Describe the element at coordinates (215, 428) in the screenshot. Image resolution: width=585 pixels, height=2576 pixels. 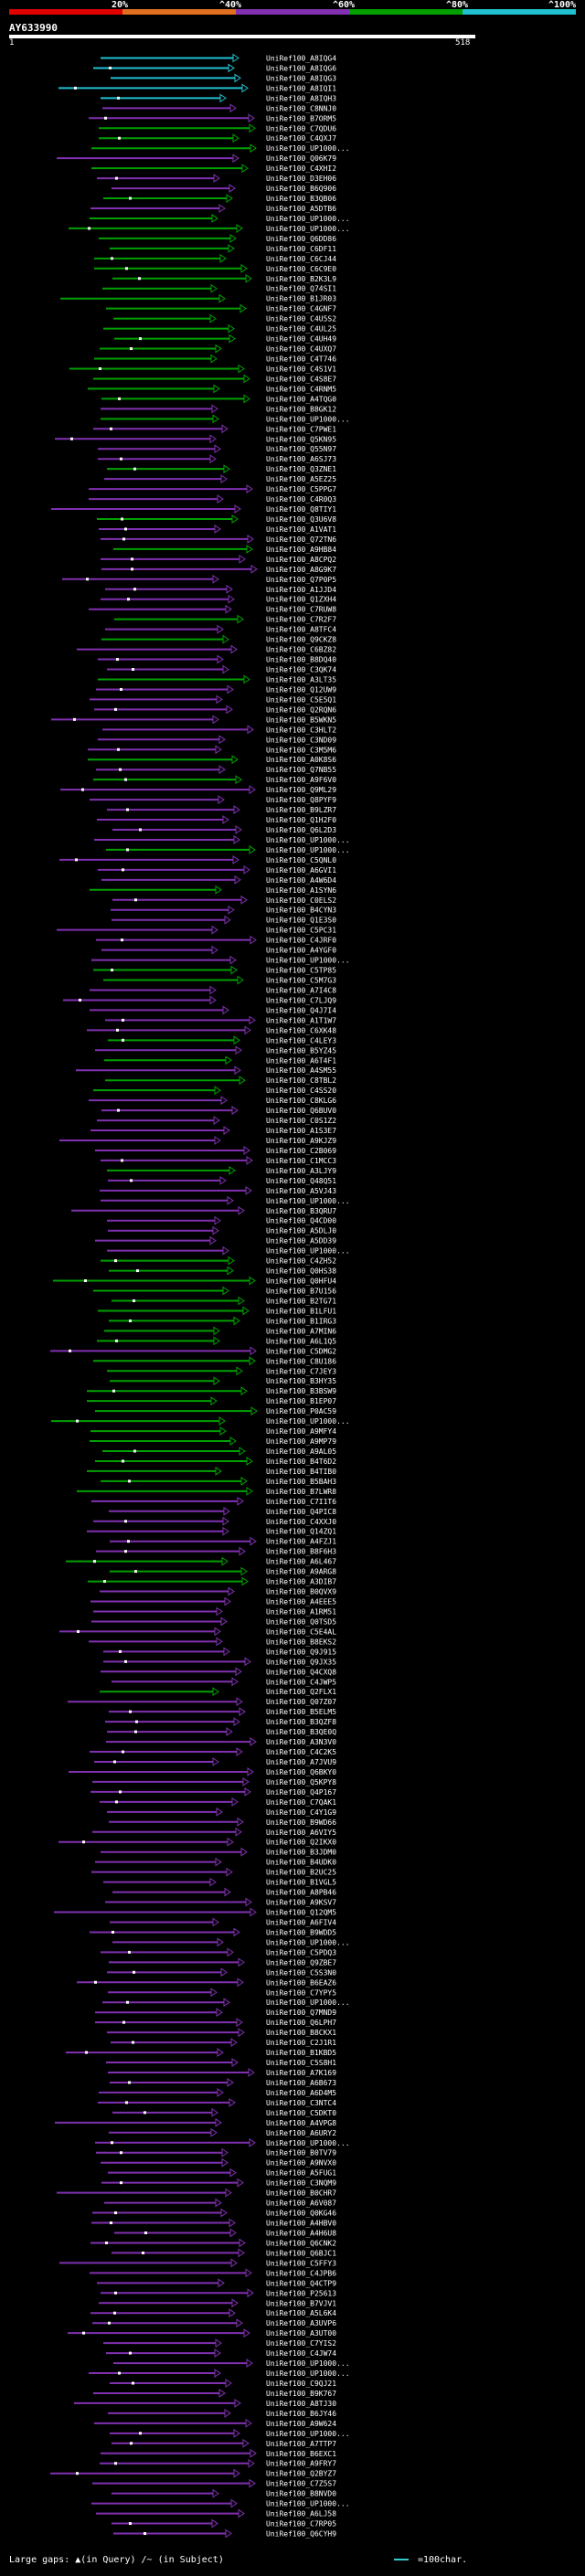
I see `hit-row: UniRef100_C7PWE1` at that location.